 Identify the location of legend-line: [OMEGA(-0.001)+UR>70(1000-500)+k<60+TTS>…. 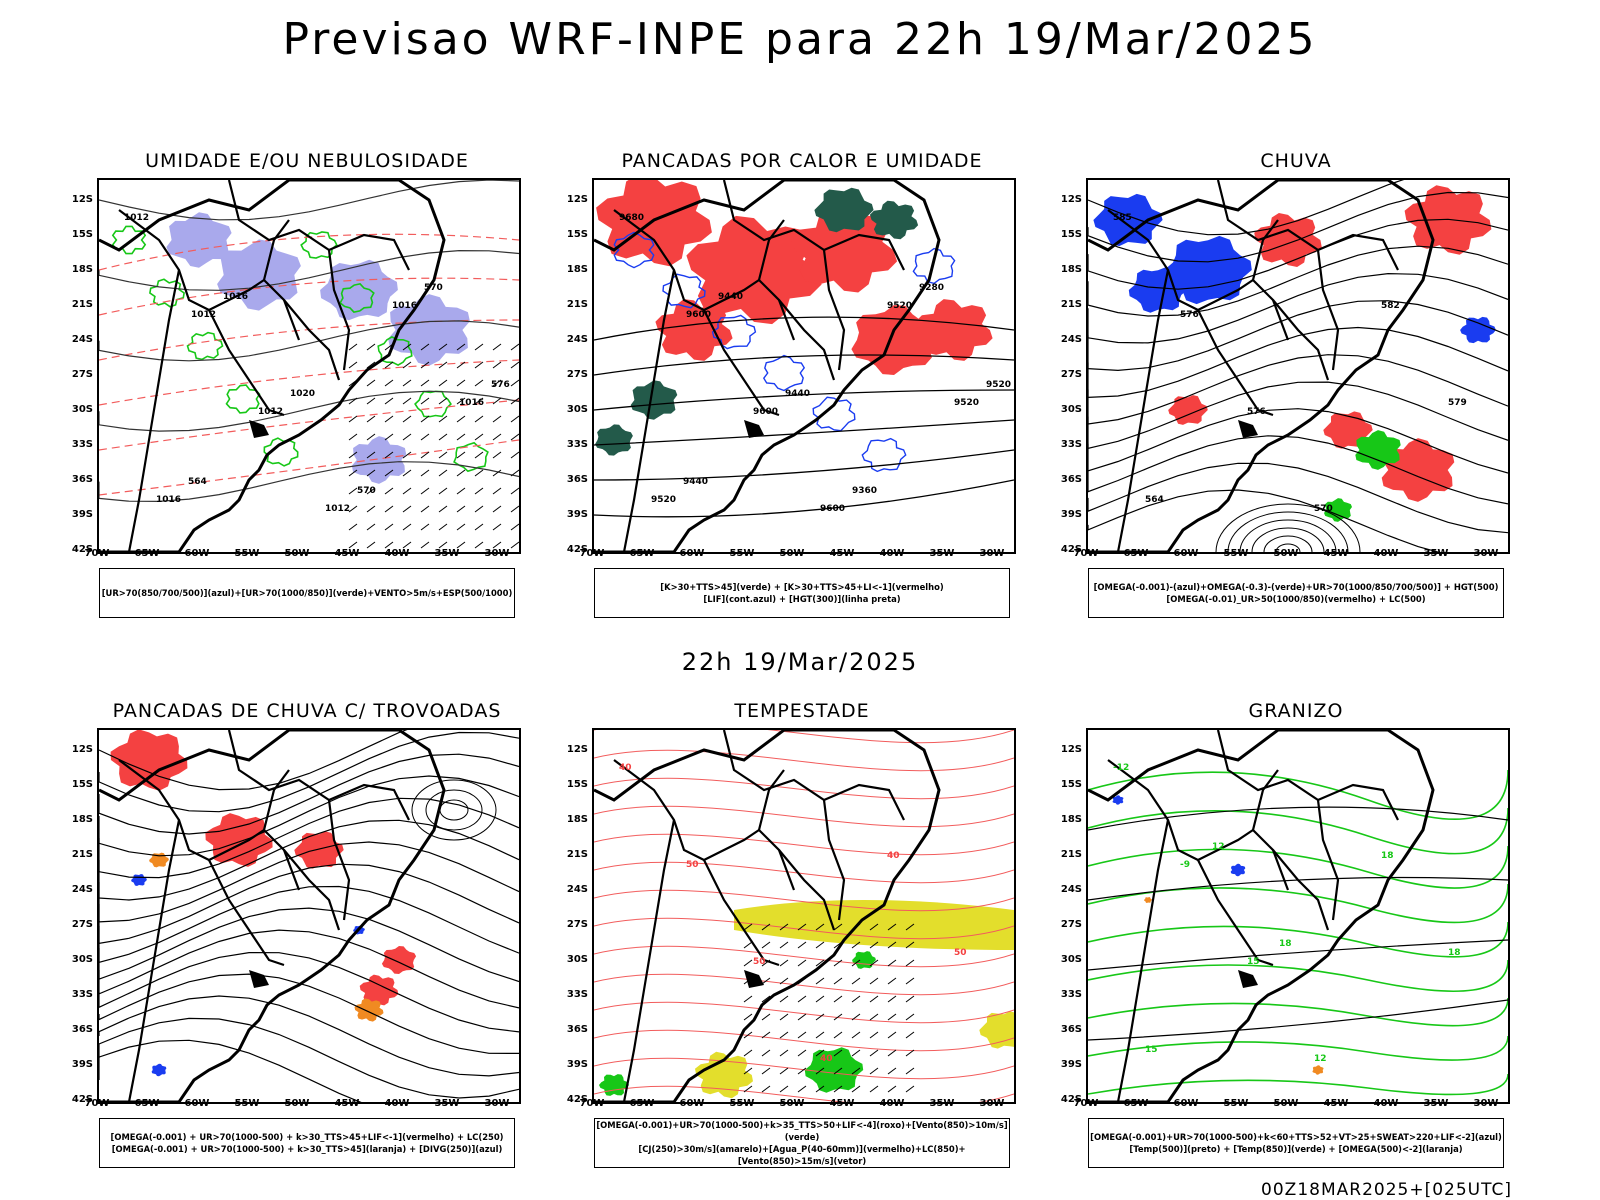
(1296, 1137).